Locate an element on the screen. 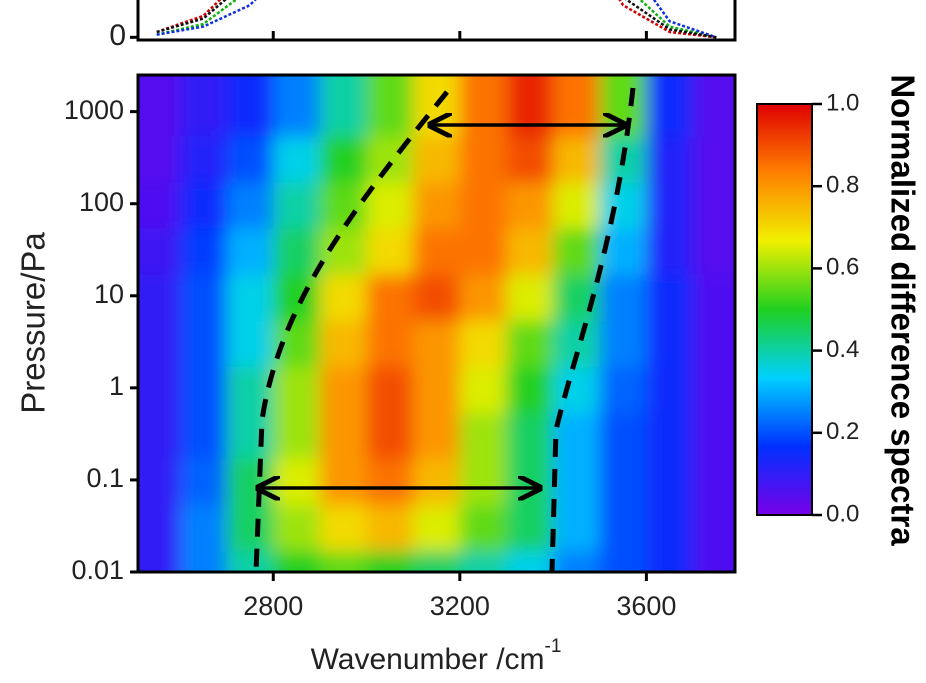  dashed-boundary is located at coordinates (592, 330).